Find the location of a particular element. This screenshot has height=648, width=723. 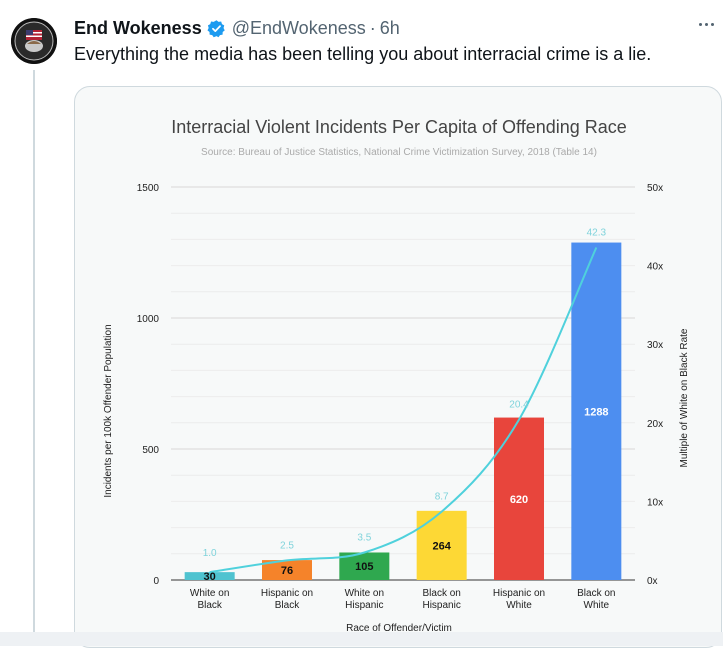

multiple-label: 8.7 is located at coordinates (442, 497).